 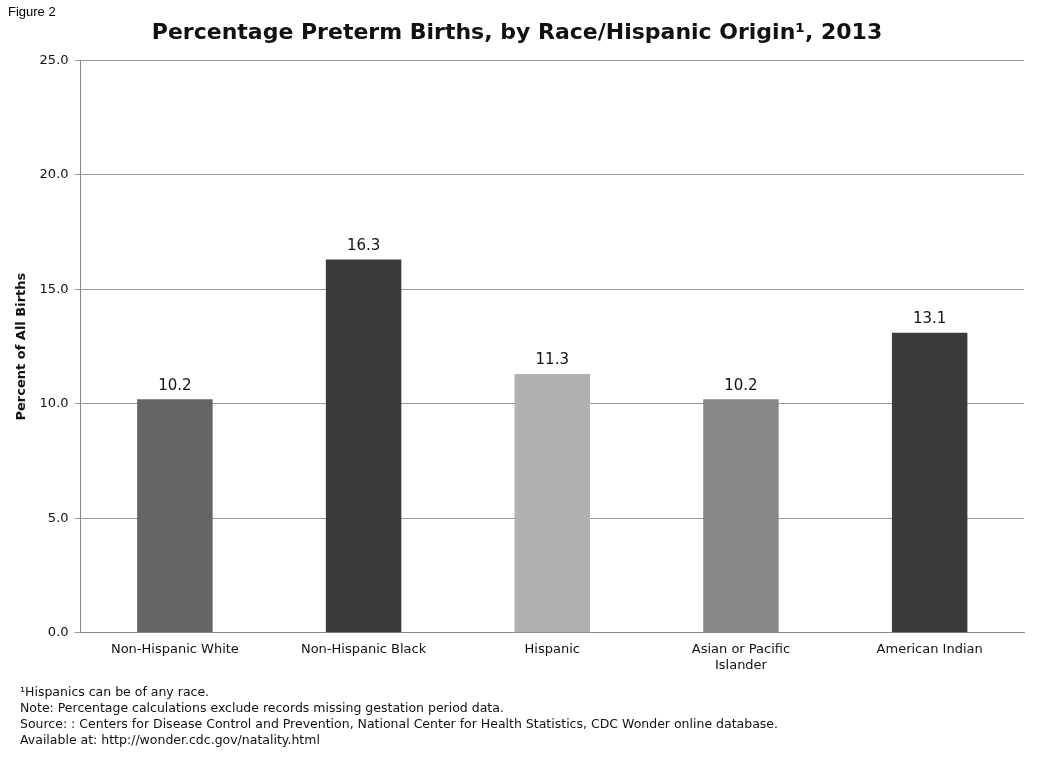 I want to click on y-tick-label: 10.0, so click(x=54, y=403).